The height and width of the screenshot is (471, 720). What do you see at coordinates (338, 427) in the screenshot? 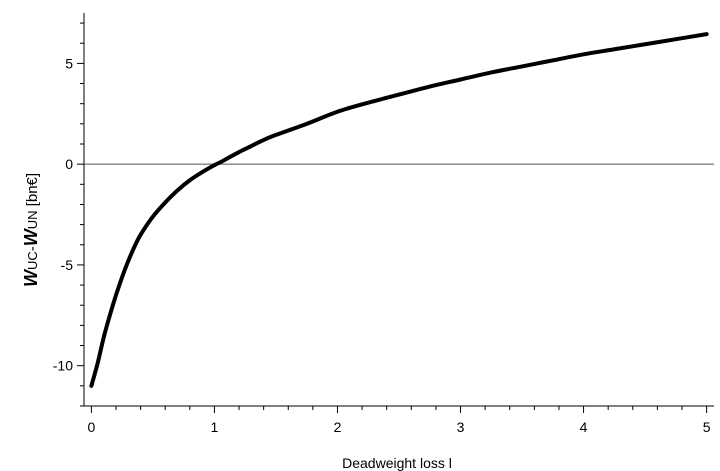
I see `x-tick-label: 2` at bounding box center [338, 427].